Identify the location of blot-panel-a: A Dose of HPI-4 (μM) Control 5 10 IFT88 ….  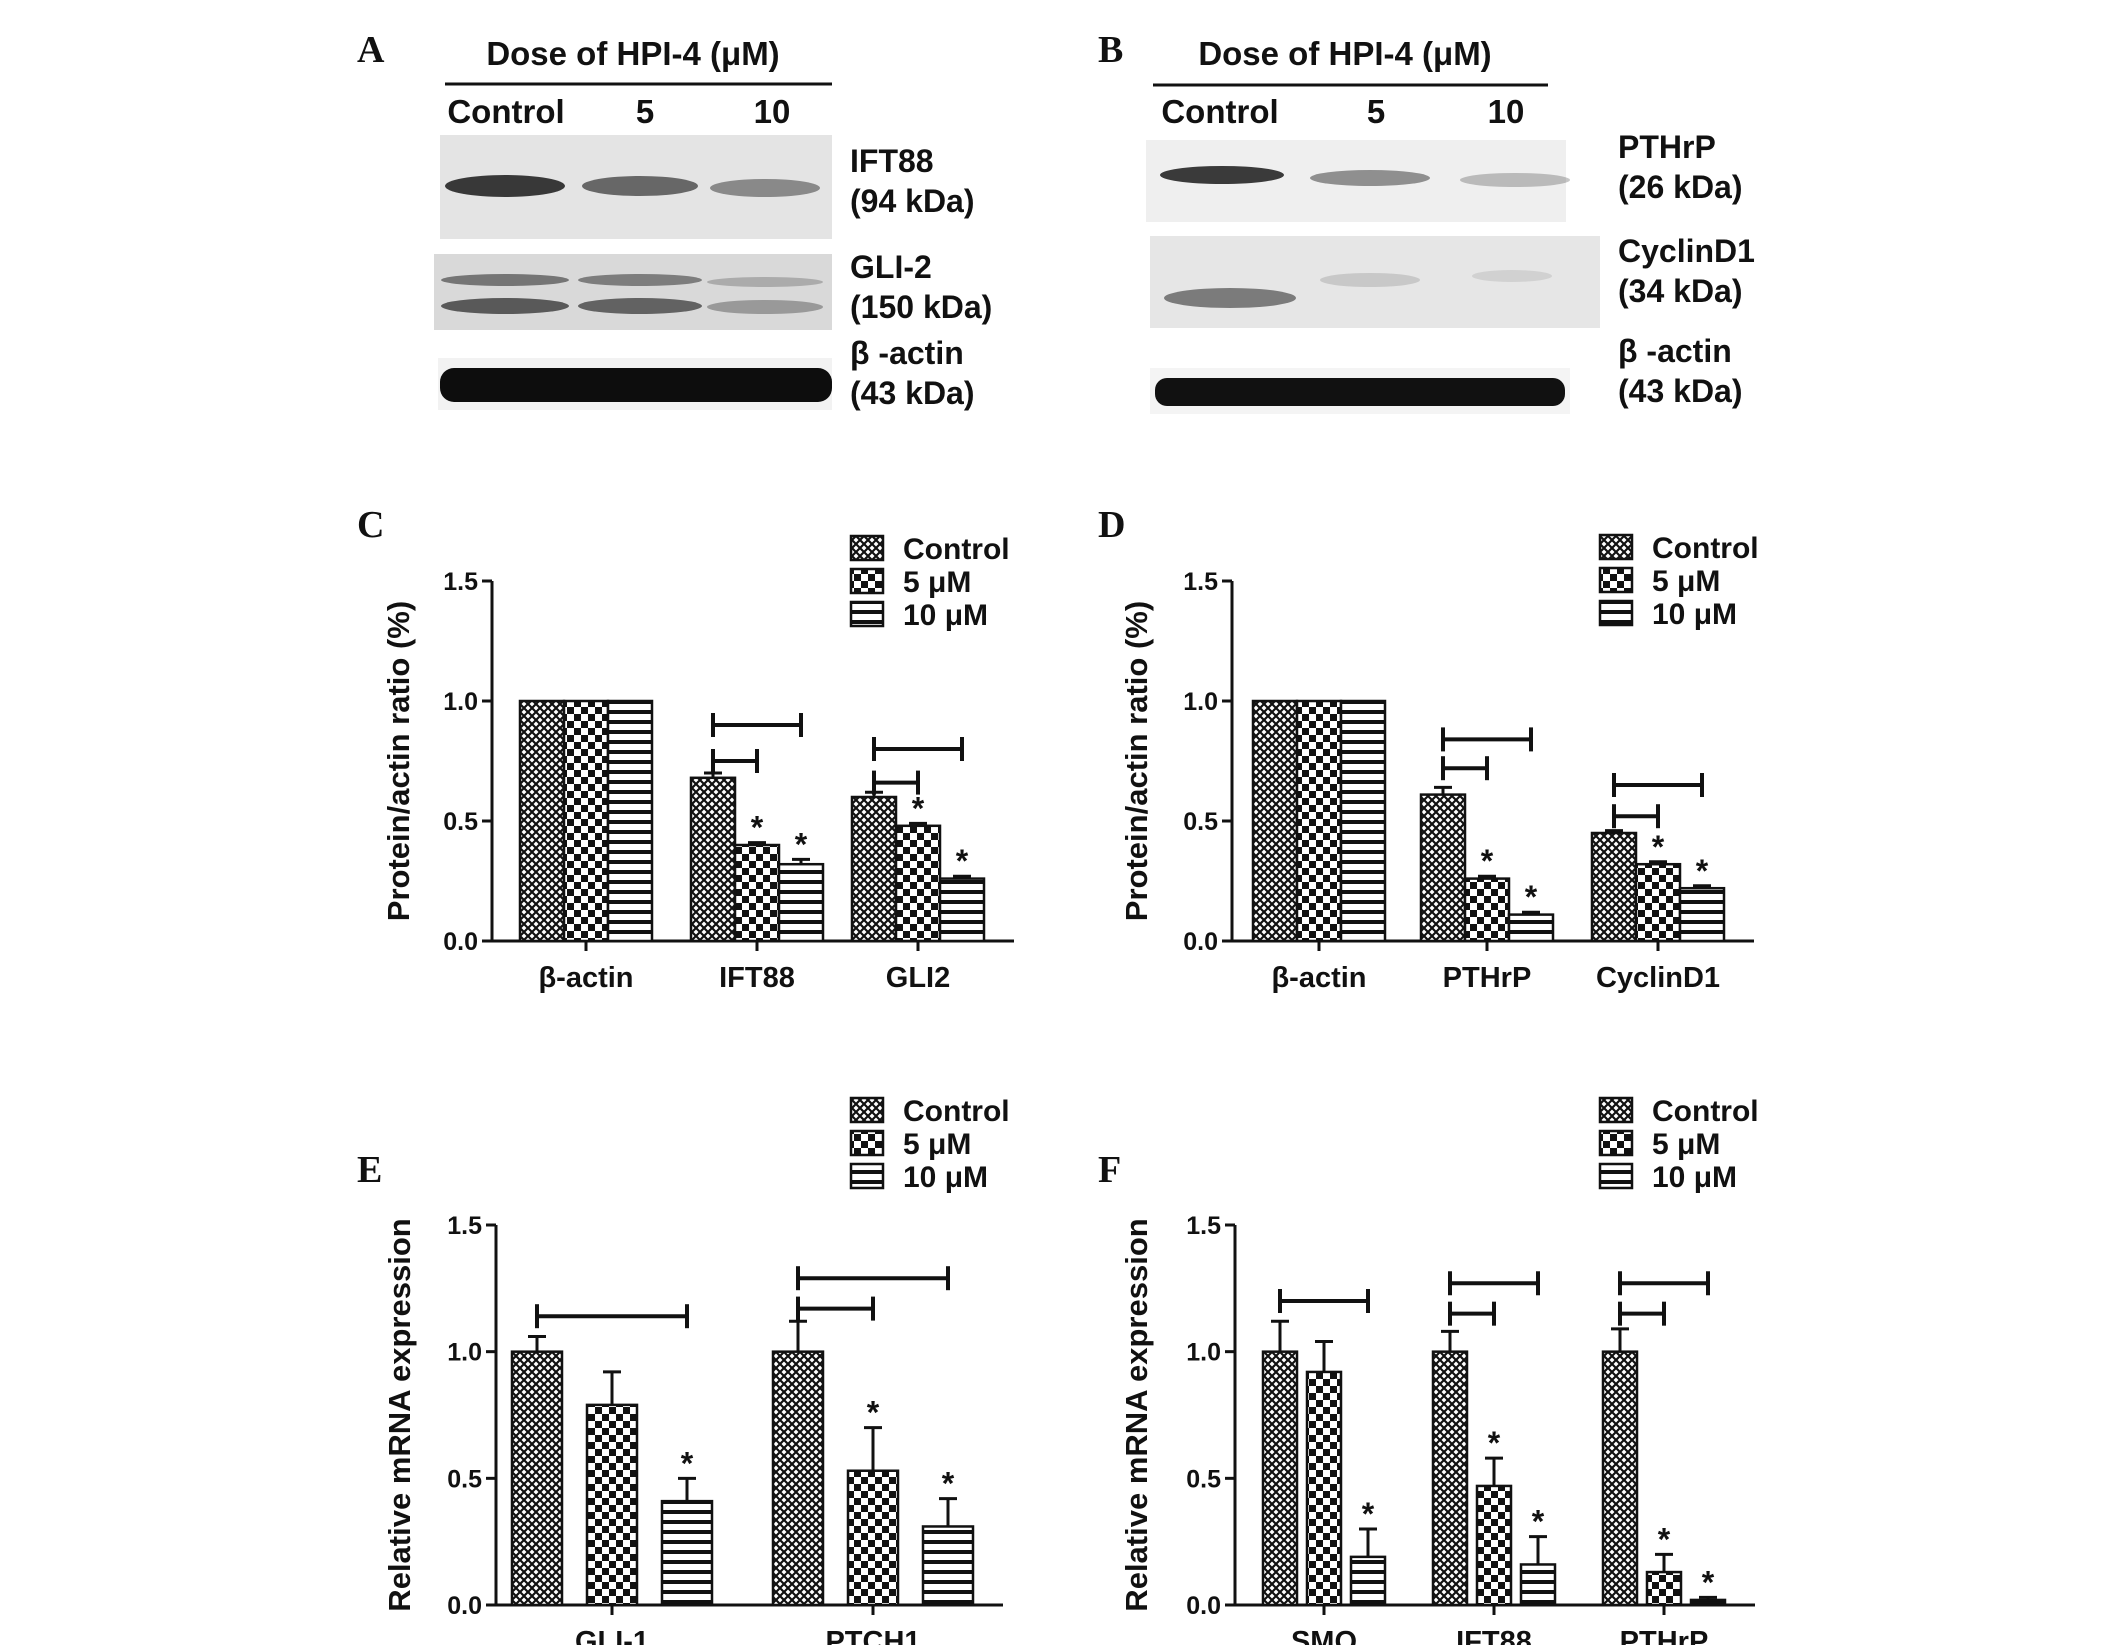
(674, 220).